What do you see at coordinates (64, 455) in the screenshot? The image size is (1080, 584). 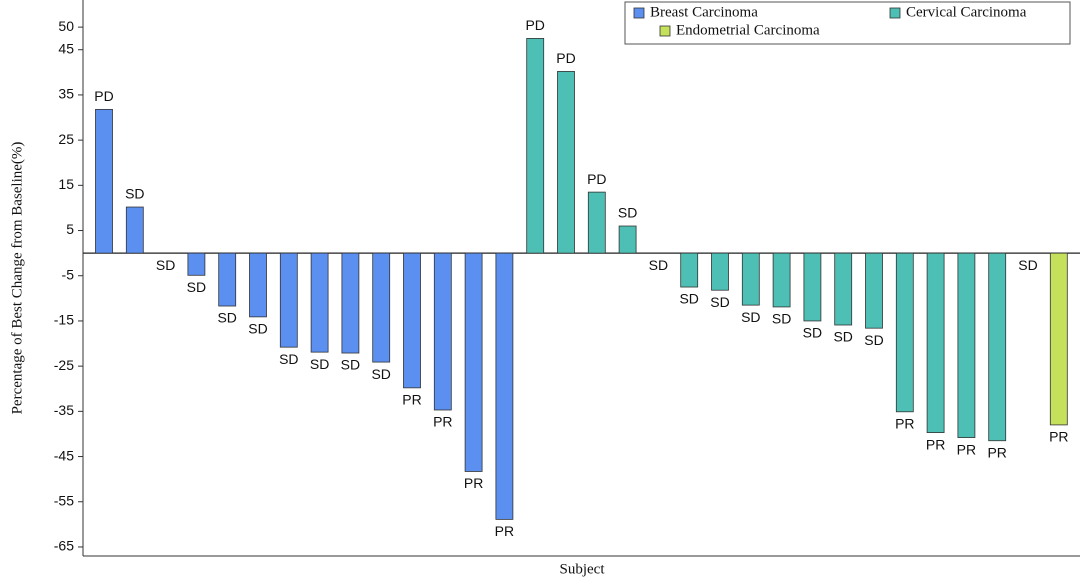 I see `y-tick-label: -45` at bounding box center [64, 455].